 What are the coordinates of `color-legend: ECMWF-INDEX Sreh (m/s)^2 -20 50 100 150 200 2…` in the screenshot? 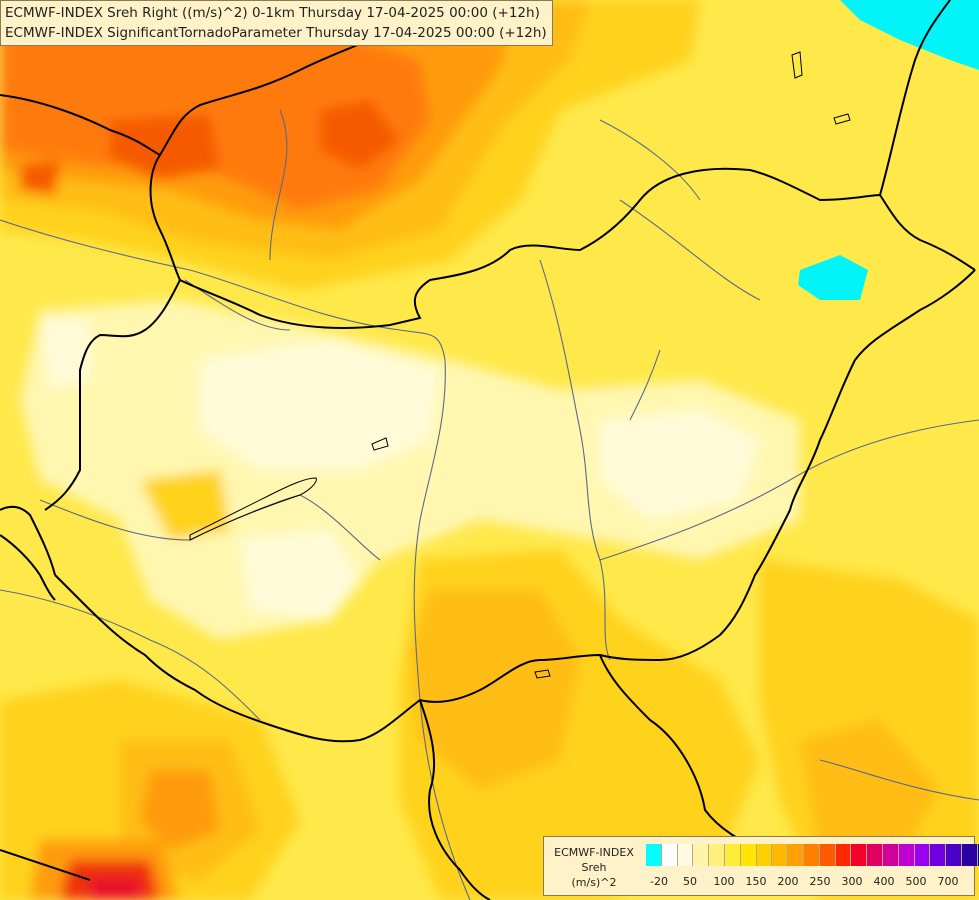 It's located at (761, 866).